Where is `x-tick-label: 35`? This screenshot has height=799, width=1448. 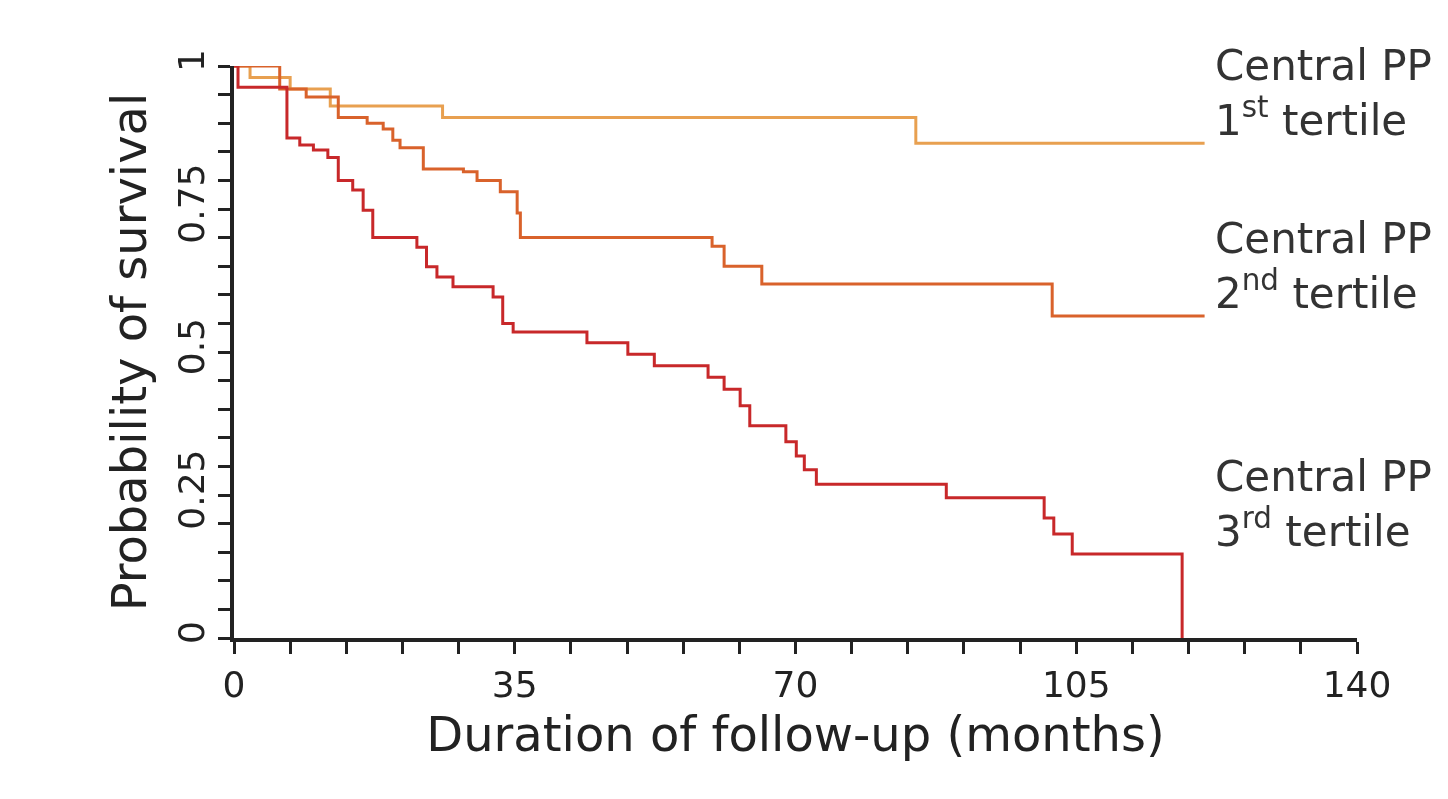
x-tick-label: 35 is located at coordinates (514, 685).